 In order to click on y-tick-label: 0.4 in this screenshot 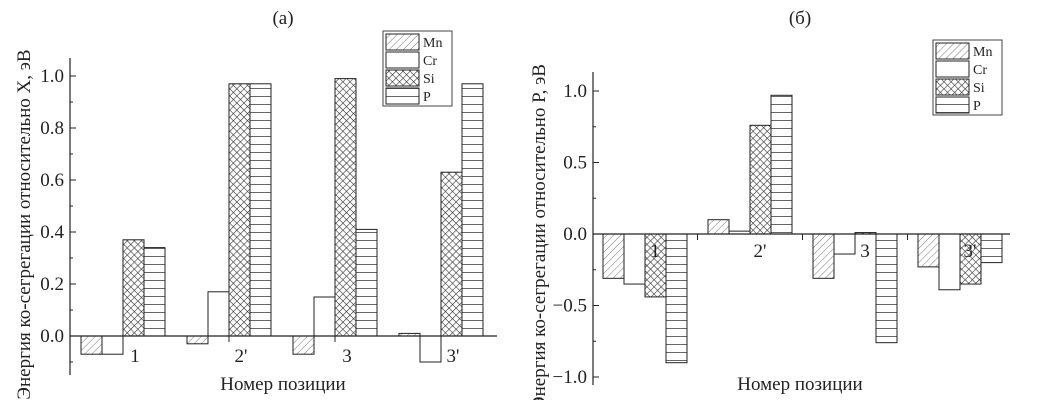, I will do `click(52, 232)`.